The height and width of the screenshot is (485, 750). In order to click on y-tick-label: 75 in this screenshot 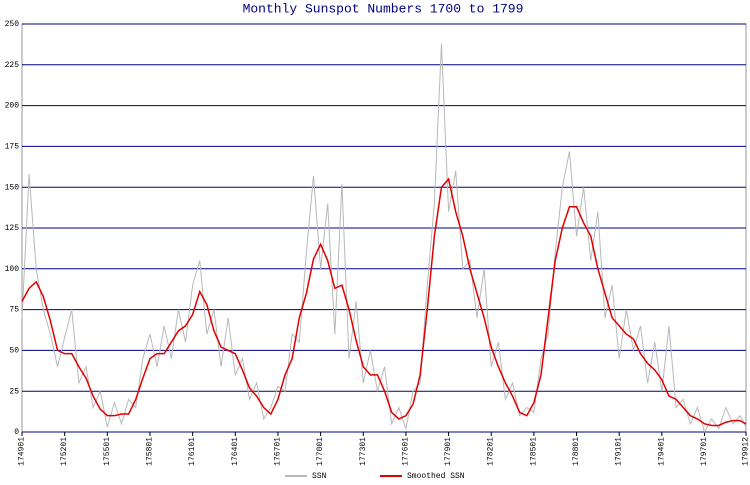, I will do `click(14, 310)`.